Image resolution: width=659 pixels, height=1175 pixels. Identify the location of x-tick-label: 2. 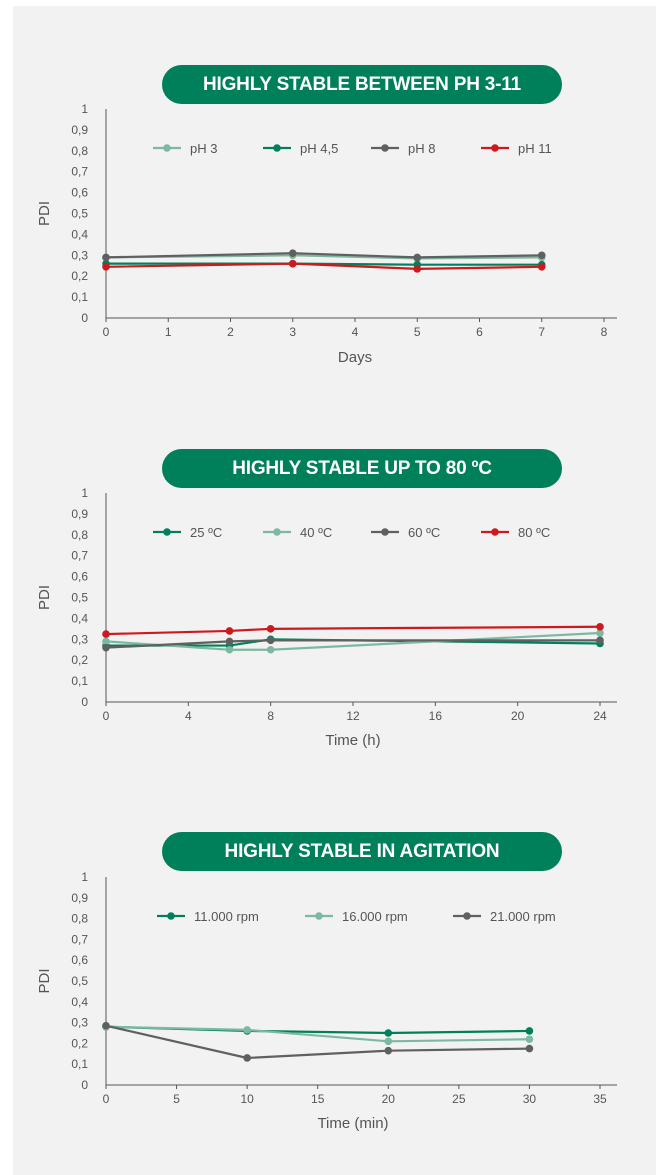
(230, 332).